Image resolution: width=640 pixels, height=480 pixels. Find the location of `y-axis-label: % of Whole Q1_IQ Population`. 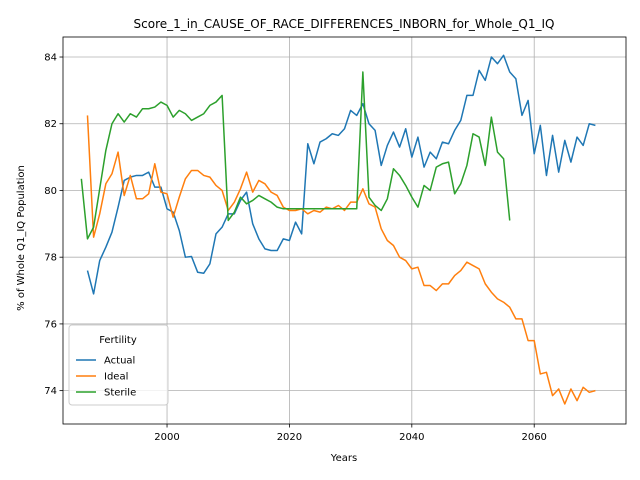

y-axis-label: % of Whole Q1_IQ Population is located at coordinates (21, 238).